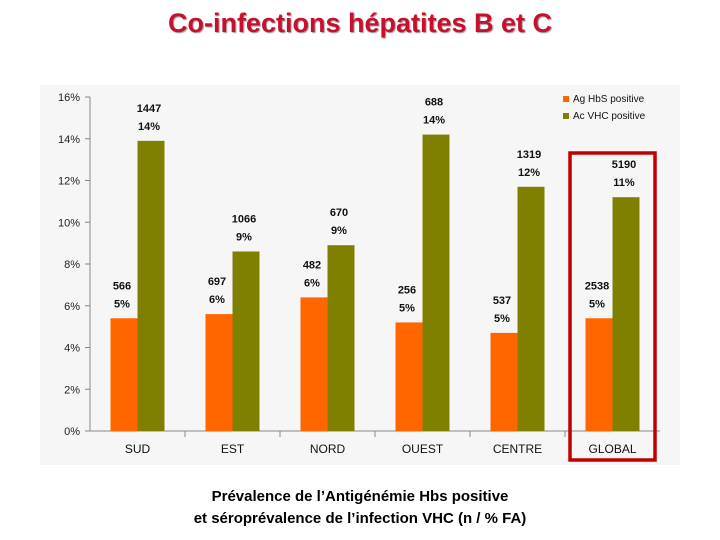 Image resolution: width=720 pixels, height=540 pixels. I want to click on legend-label: Ag HbS positive, so click(609, 99).